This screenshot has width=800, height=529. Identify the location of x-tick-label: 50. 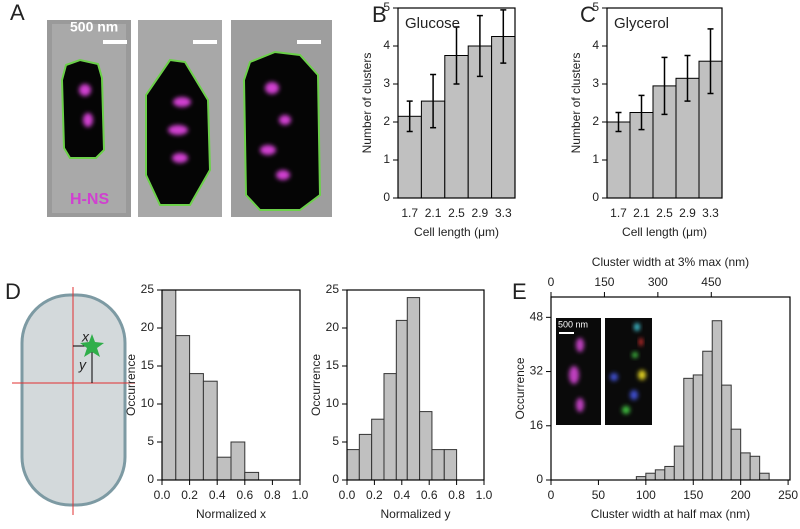
(599, 495).